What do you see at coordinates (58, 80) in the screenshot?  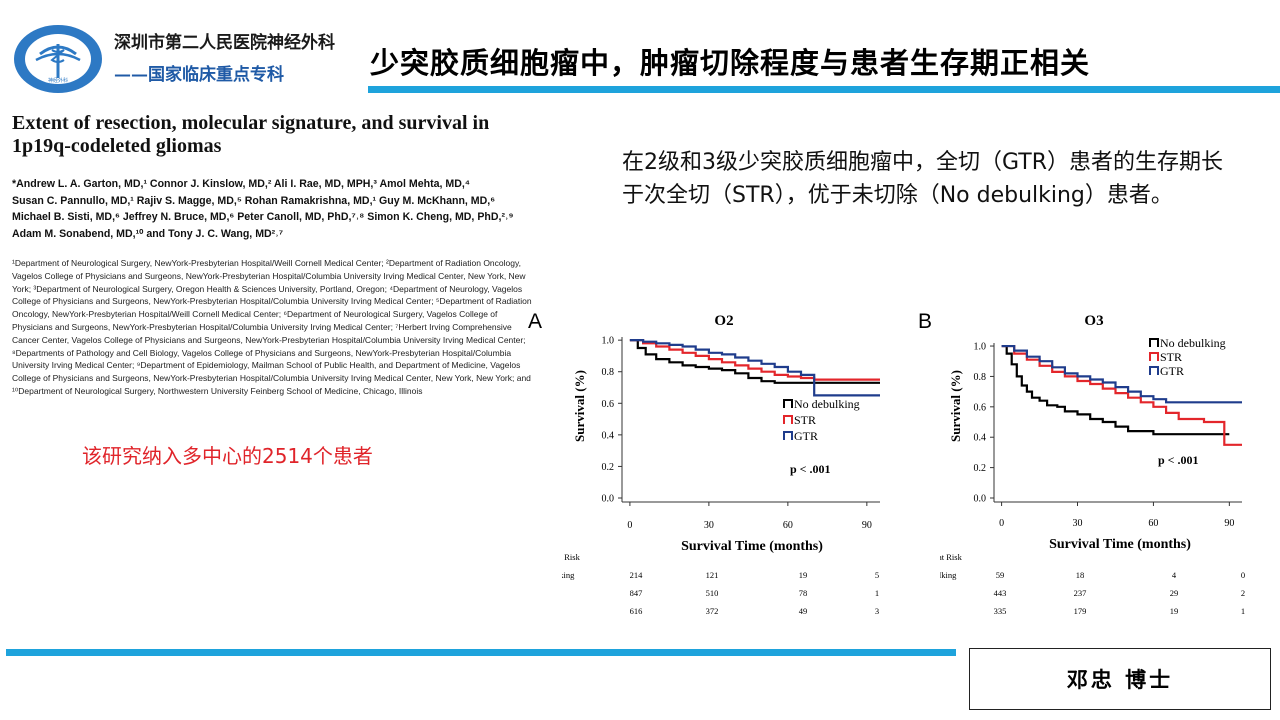 I see `svg-text: 神经外科` at bounding box center [58, 80].